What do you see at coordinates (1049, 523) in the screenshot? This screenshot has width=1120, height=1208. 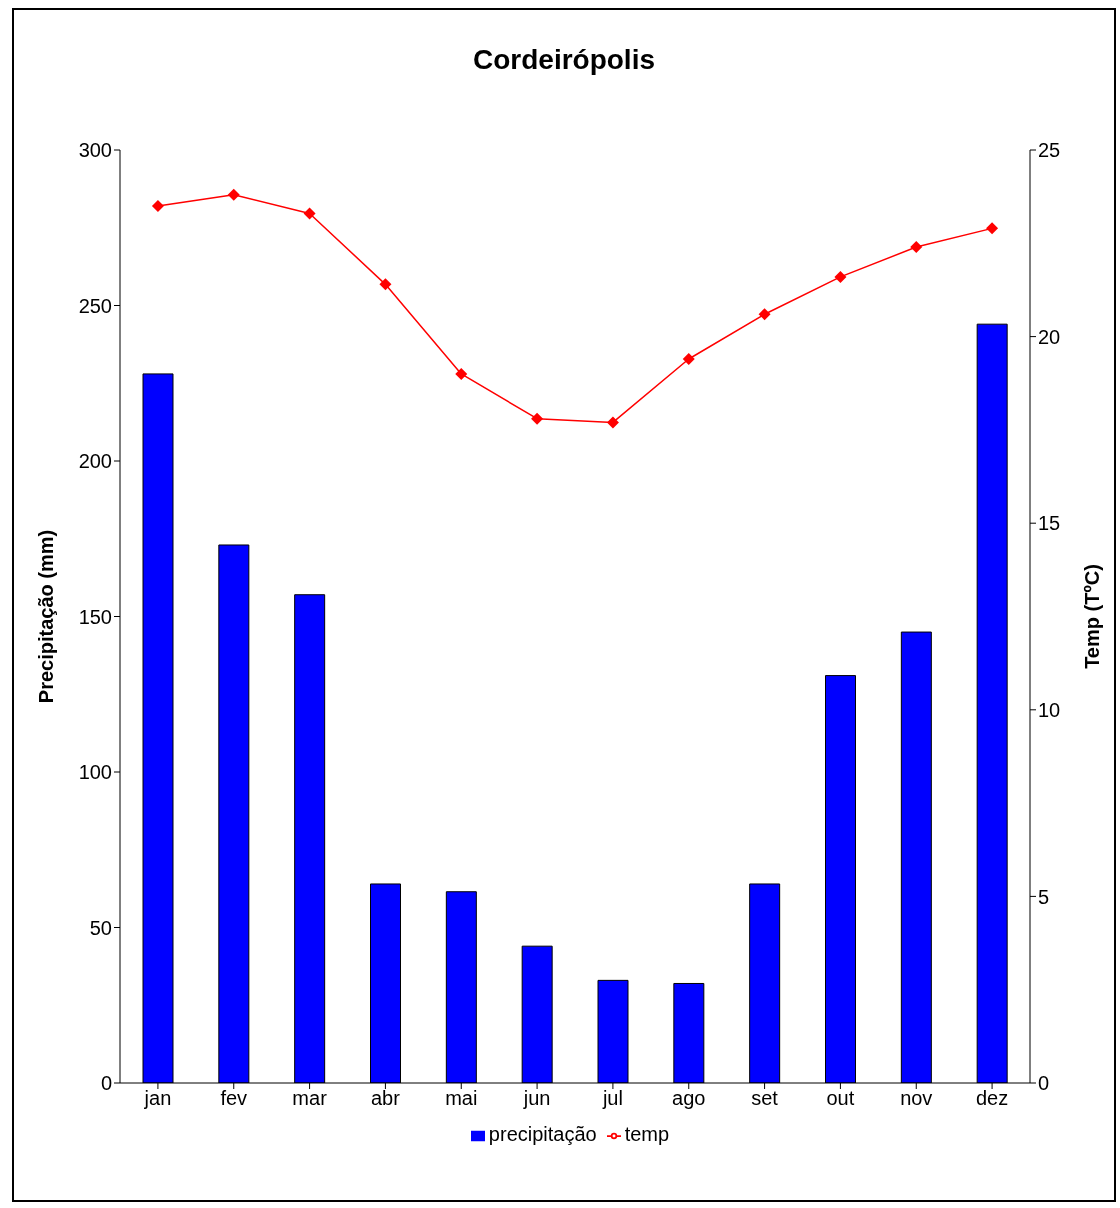 I see `y2-tick-label: 15` at bounding box center [1049, 523].